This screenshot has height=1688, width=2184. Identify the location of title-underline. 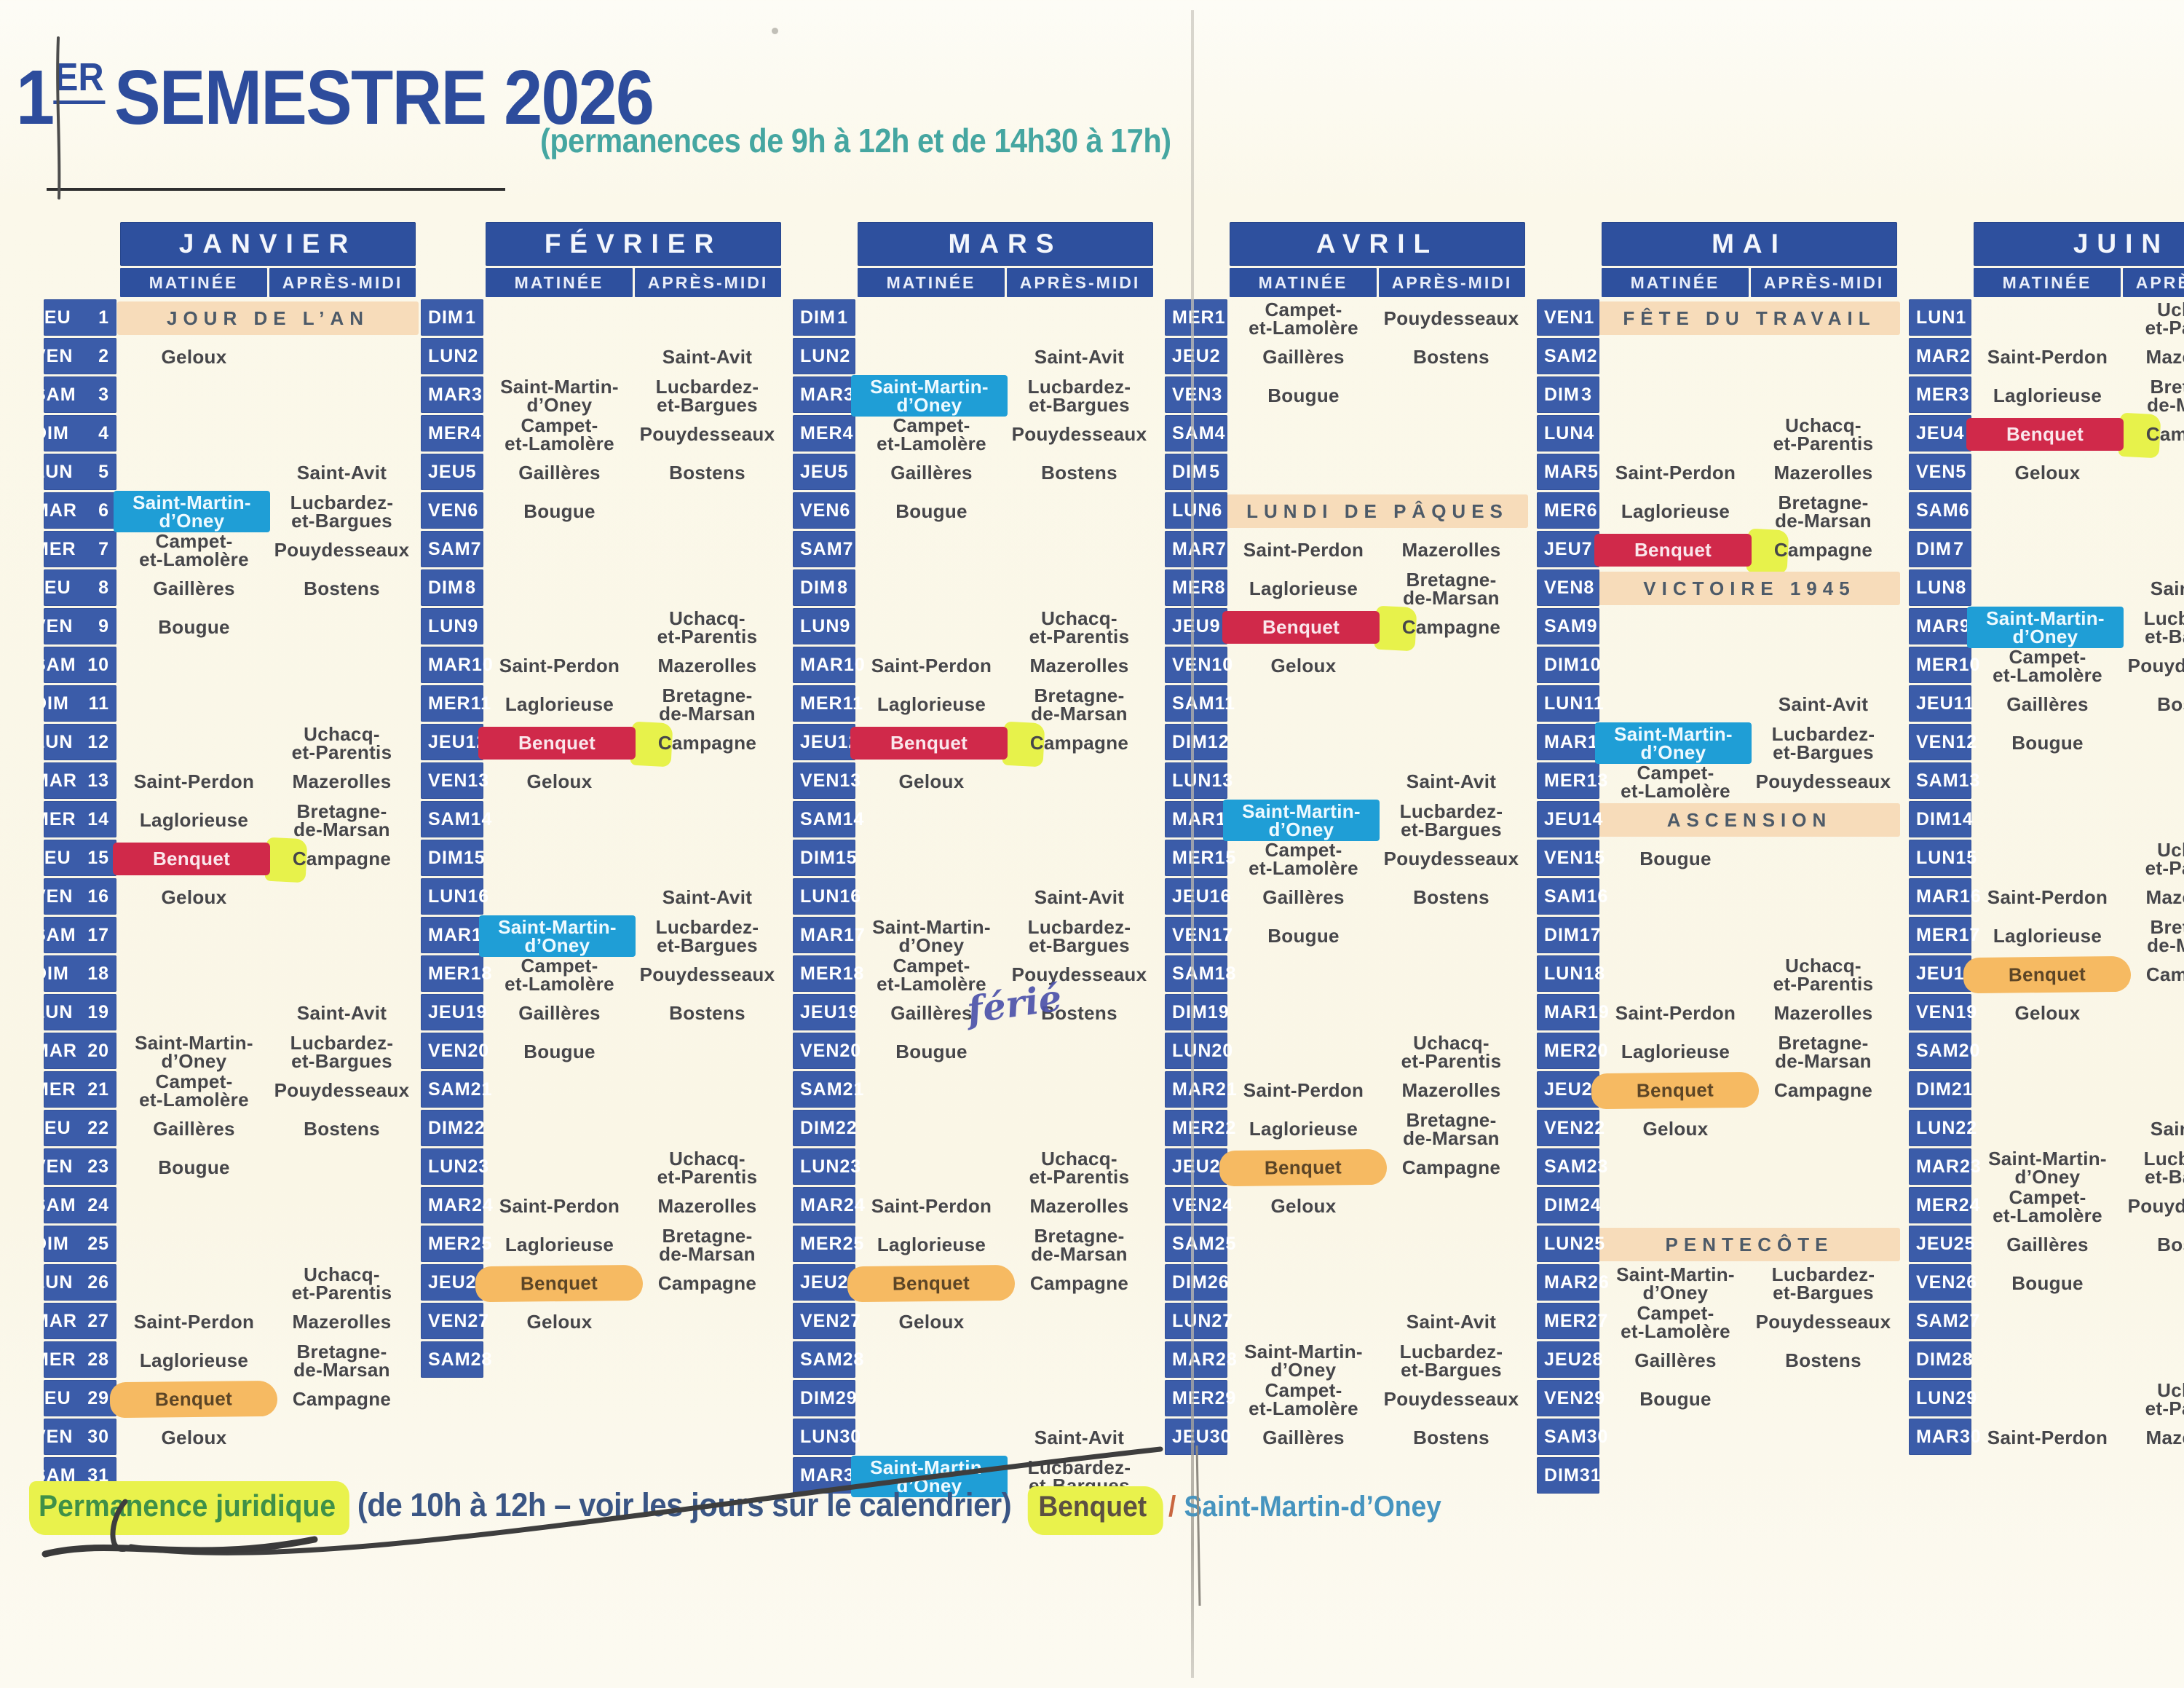
(276, 189).